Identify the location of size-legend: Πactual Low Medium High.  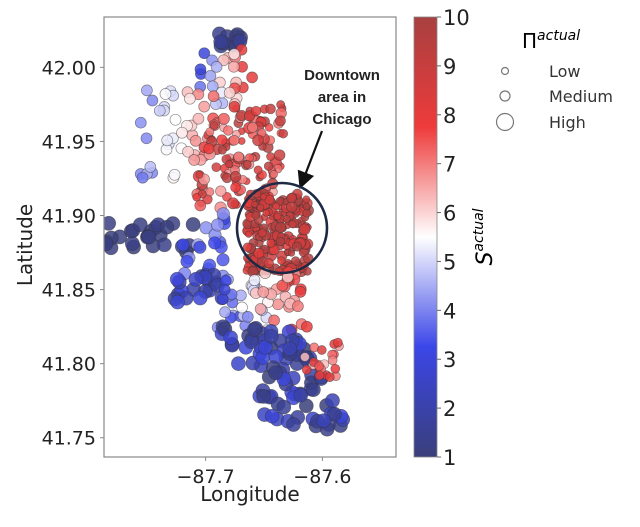
(554, 80).